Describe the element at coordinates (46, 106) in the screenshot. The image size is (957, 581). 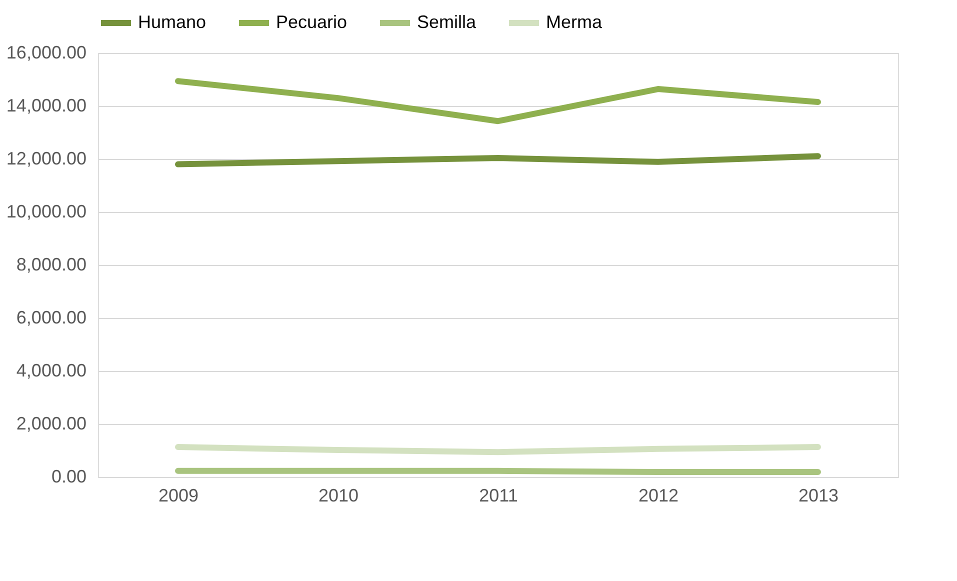
I see `y-tick-label: 14,000.00` at that location.